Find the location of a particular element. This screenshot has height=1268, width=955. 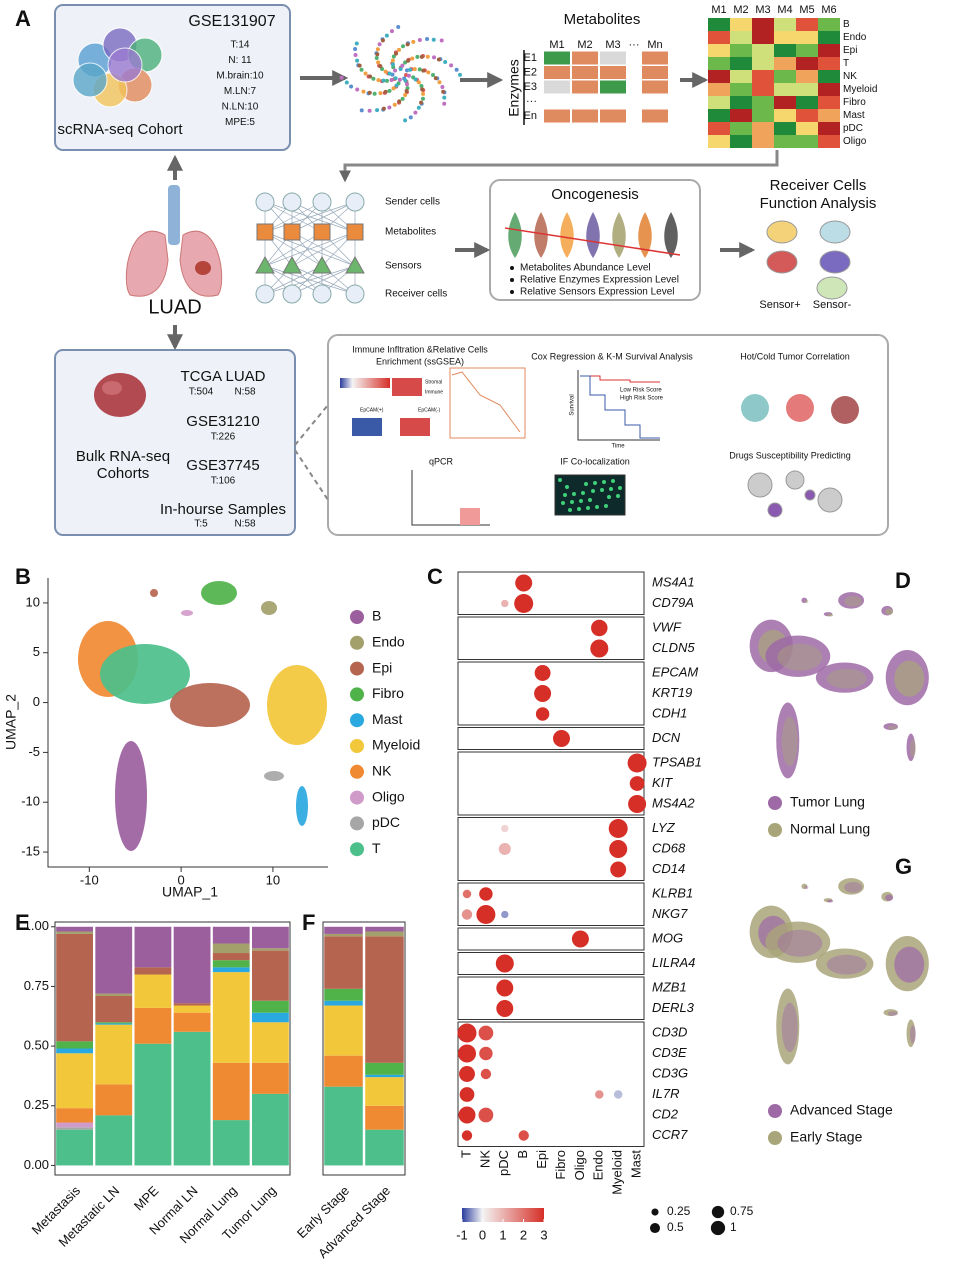

y-tick-label: 0.50 is located at coordinates (36, 1045).